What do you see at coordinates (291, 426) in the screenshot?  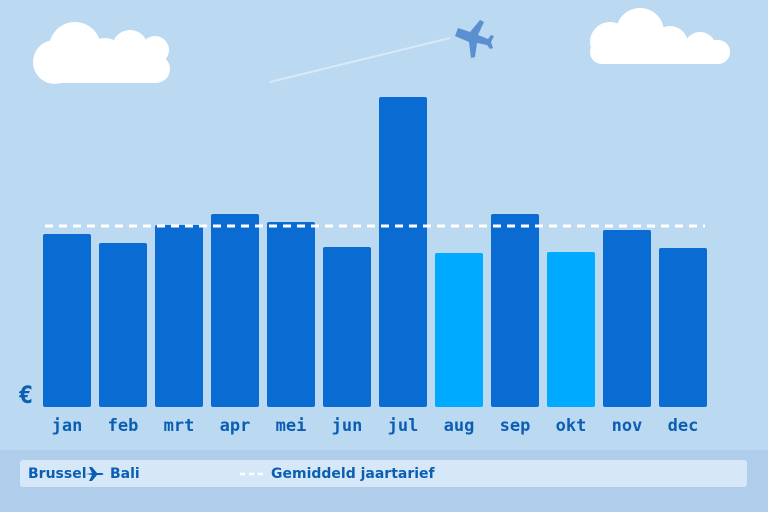 I see `x-tick-label: mei` at bounding box center [291, 426].